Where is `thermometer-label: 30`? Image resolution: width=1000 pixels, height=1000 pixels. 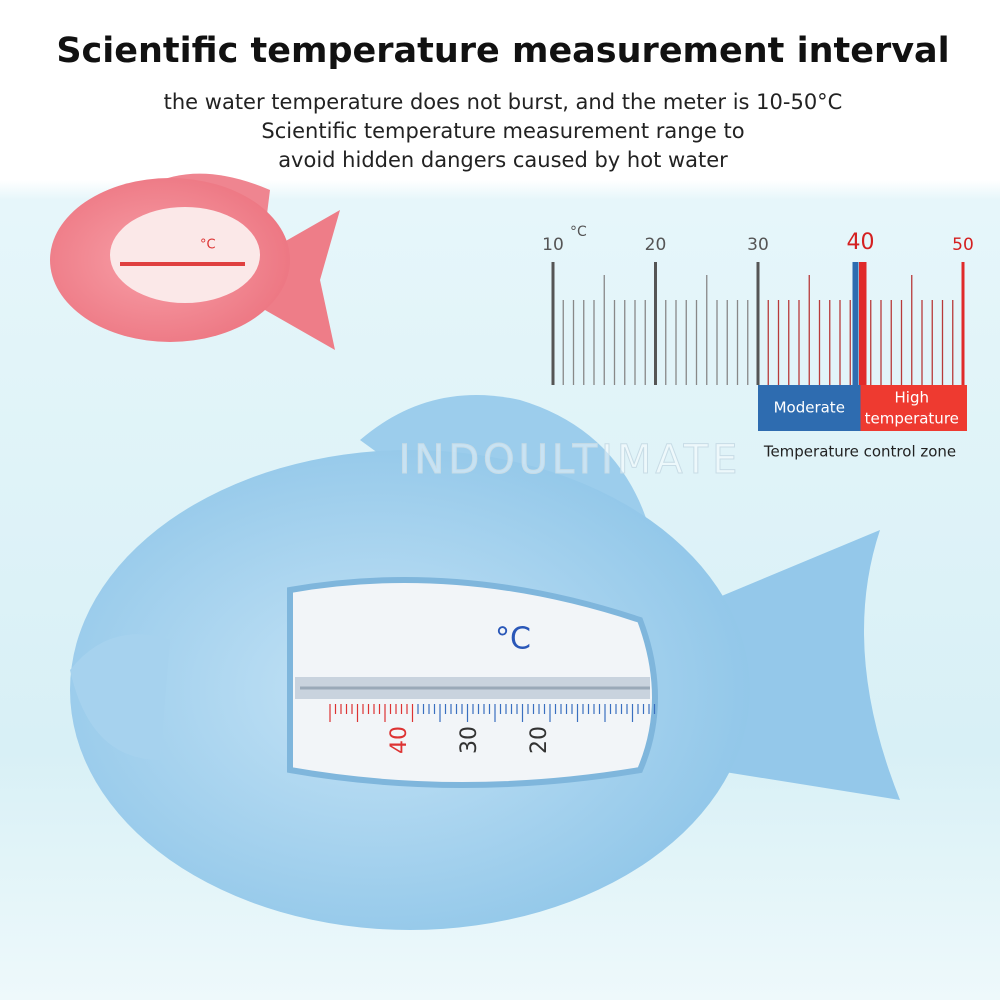
thermometer-label: 30 is located at coordinates (469, 740).